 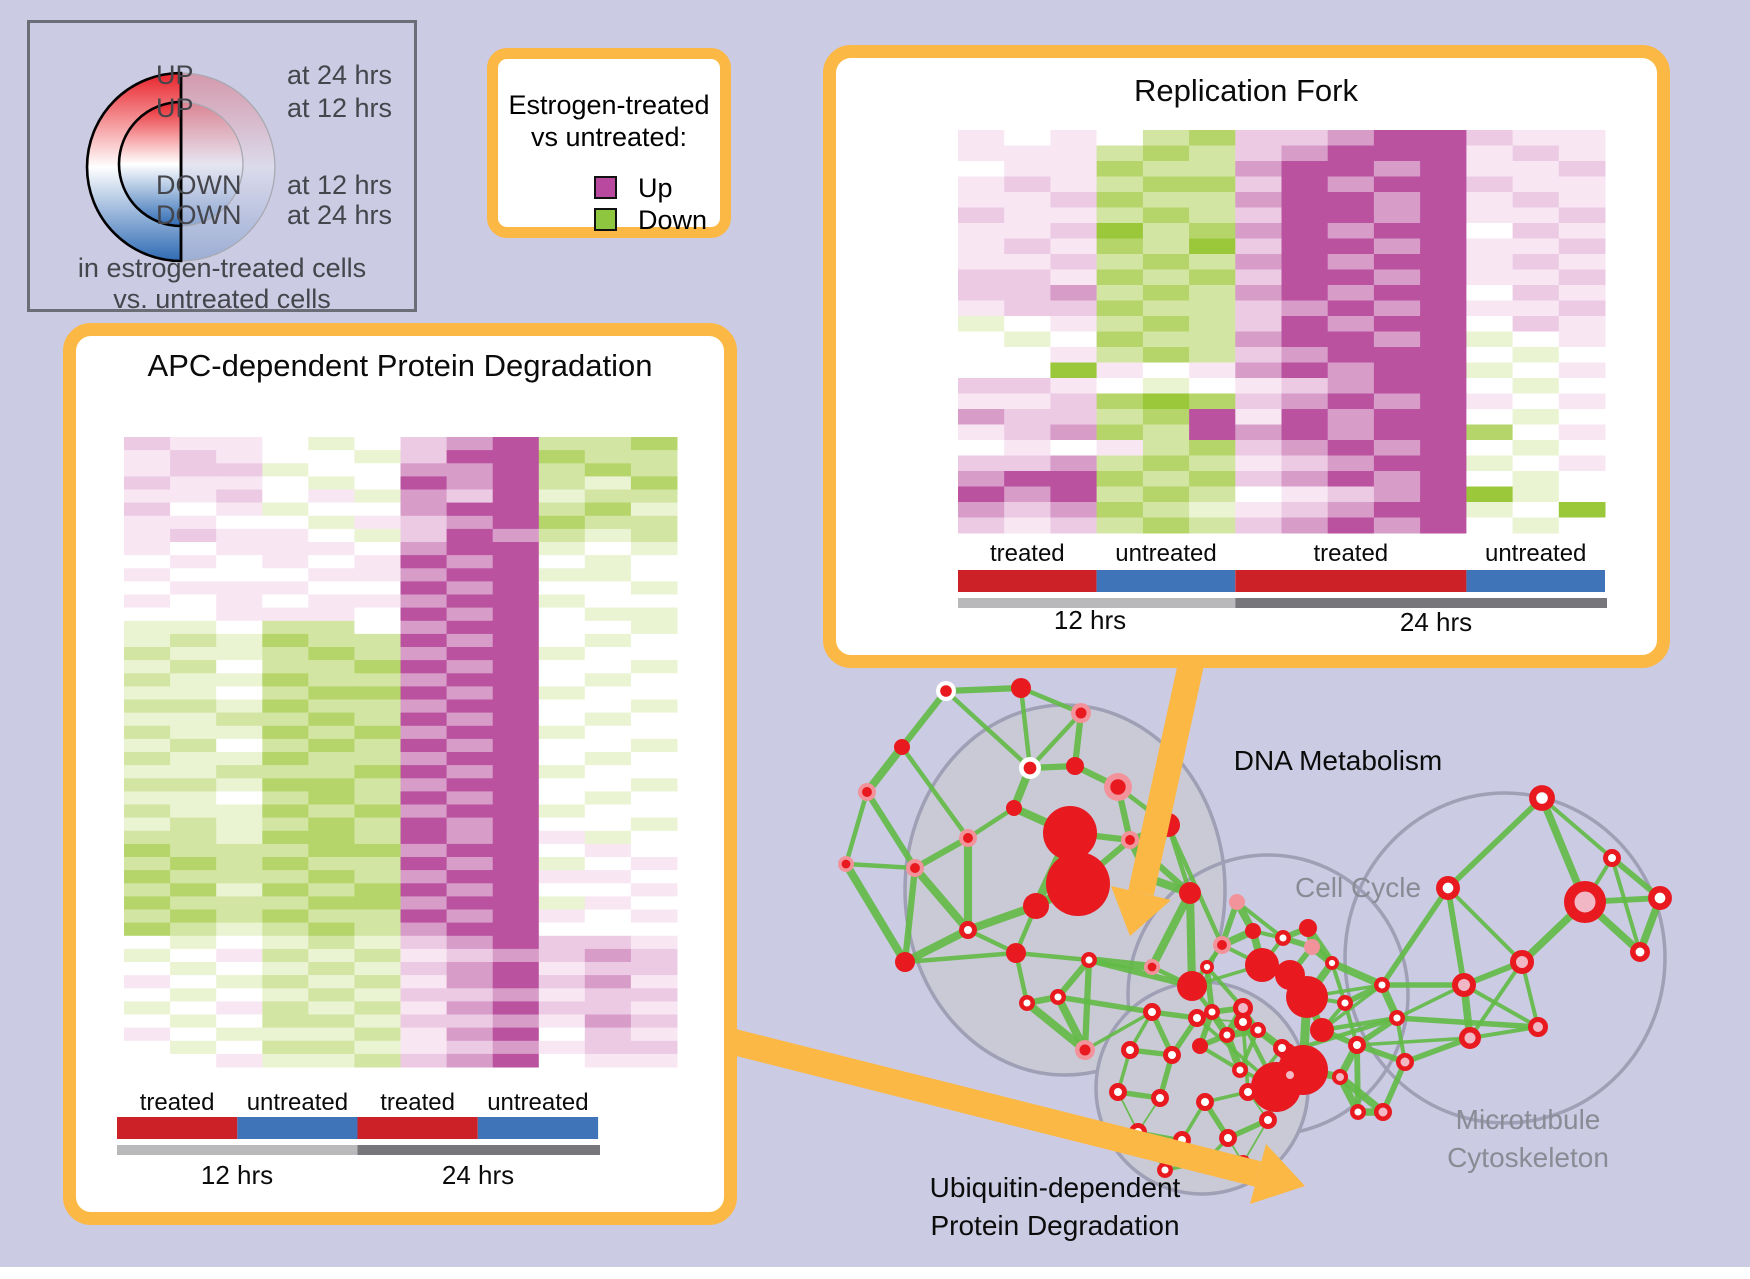 I want to click on ring-legend-at12-b: at 12 hrs, so click(x=339, y=185).